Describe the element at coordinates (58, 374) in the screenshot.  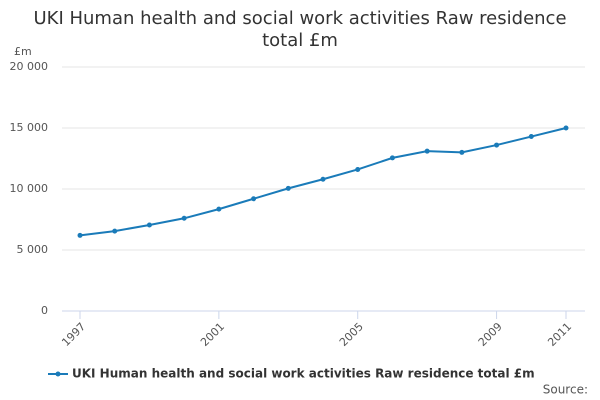
I see `legend-marker` at that location.